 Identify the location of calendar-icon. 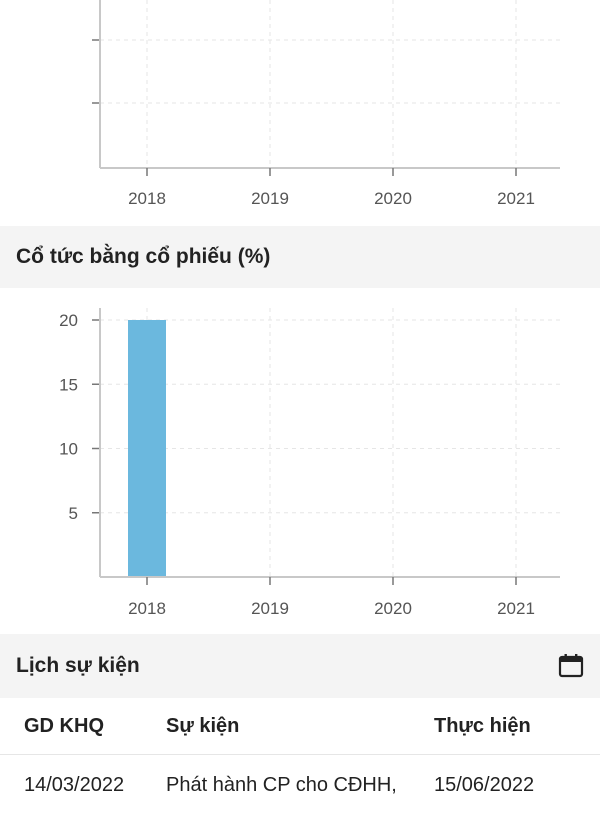
(571, 666).